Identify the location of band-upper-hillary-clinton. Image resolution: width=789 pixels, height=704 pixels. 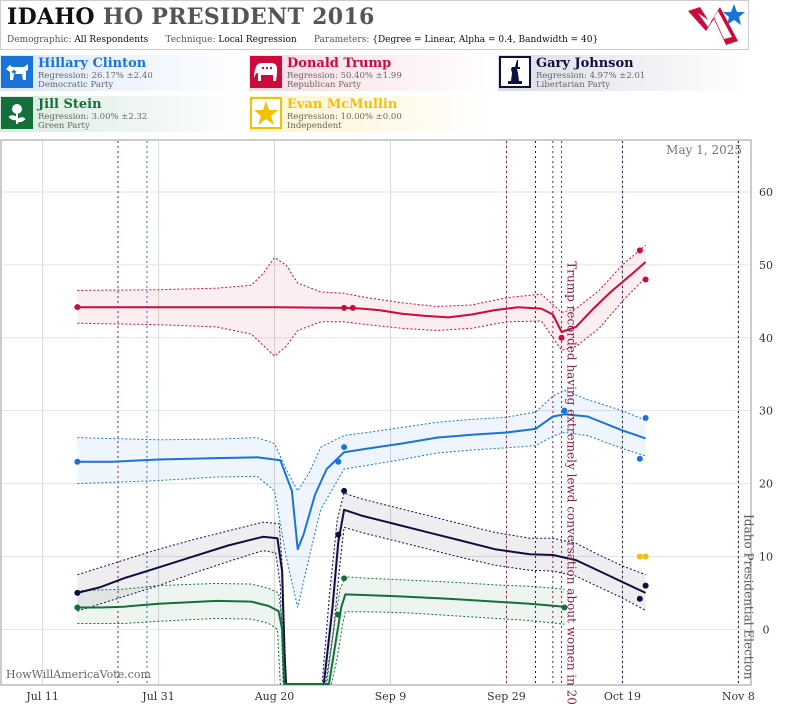
(361, 440).